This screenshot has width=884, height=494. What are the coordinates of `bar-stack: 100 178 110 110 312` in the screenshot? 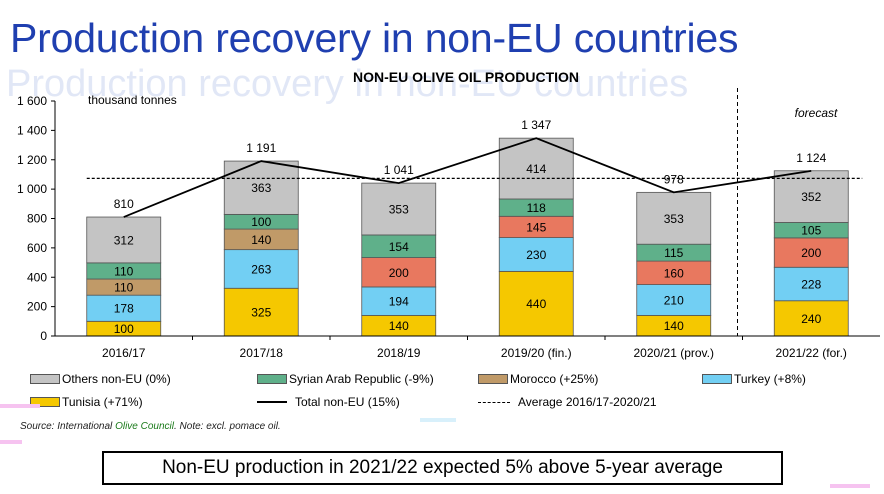 It's located at (124, 276).